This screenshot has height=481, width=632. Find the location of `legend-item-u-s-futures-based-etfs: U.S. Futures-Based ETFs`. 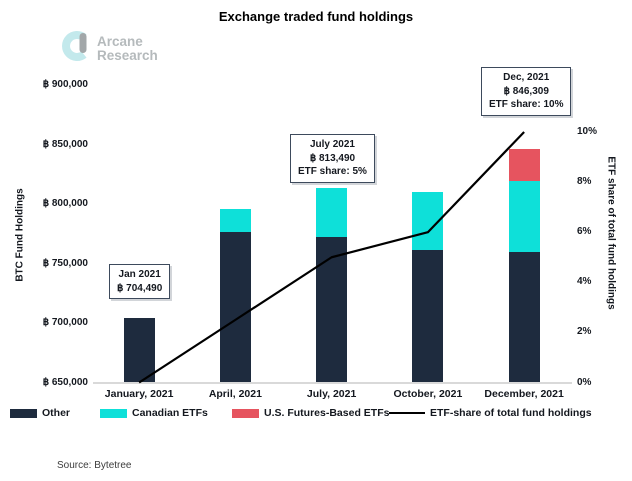

legend-item-u-s-futures-based-etfs: U.S. Futures-Based ETFs is located at coordinates (310, 413).